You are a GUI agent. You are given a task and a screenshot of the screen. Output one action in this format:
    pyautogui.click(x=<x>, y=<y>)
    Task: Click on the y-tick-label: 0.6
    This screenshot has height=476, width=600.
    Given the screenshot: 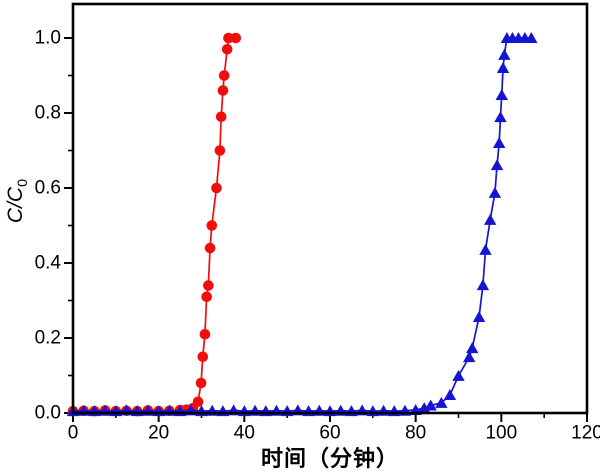 What is the action you would take?
    pyautogui.click(x=48, y=188)
    